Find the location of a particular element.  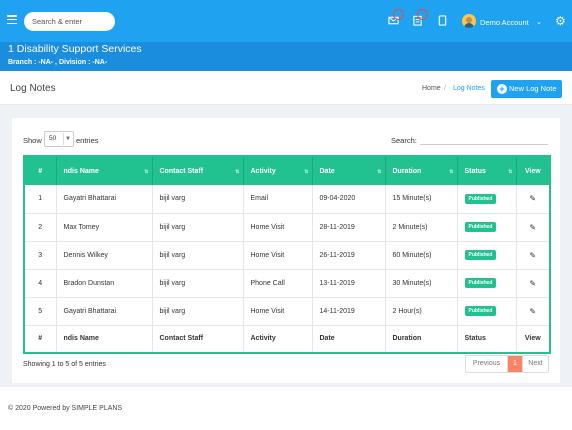

account-menu: Demo Account is located at coordinates (504, 22).